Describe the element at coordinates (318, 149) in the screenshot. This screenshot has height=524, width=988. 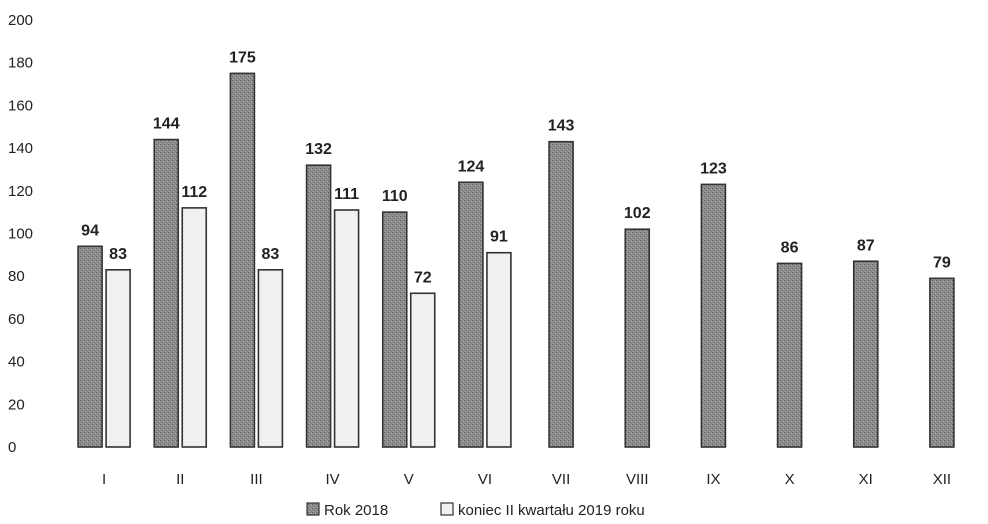
I see `data-label: 132` at that location.